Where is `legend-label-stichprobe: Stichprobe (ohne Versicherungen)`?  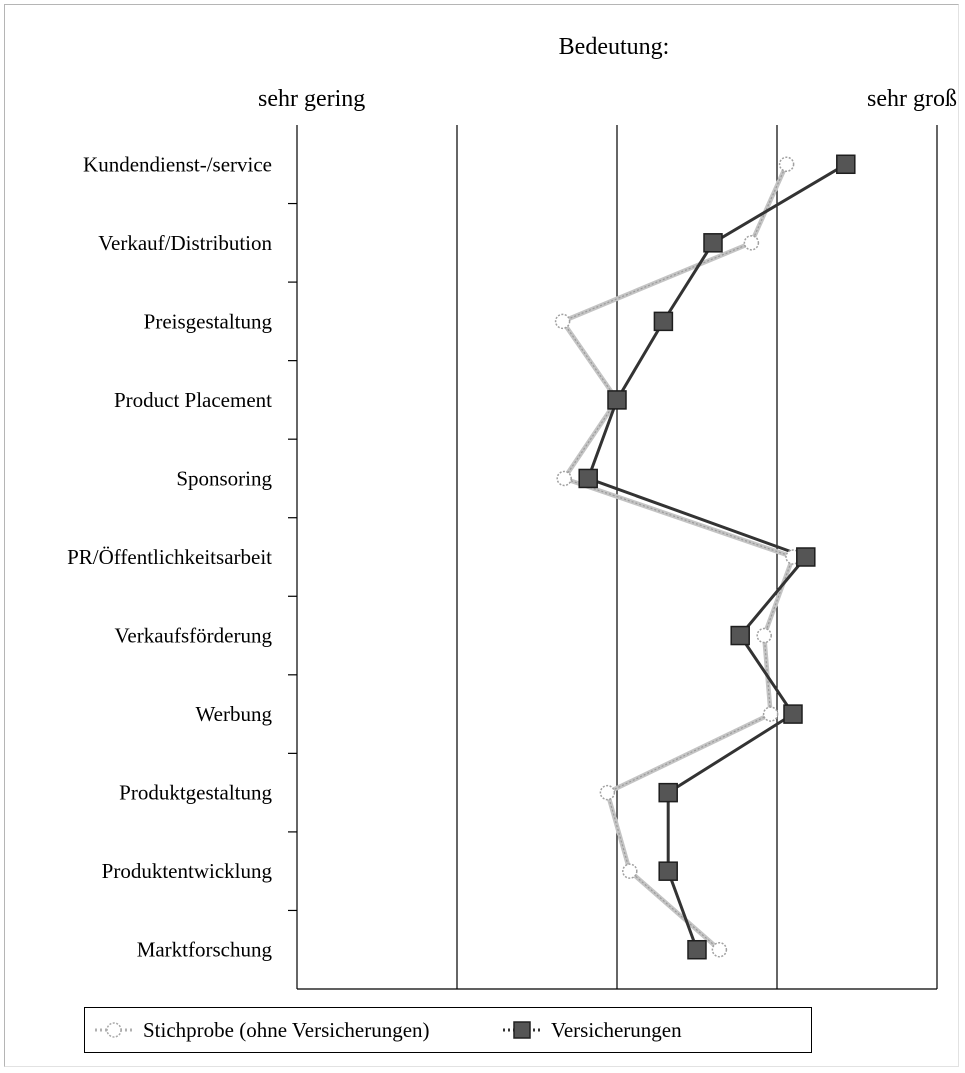 legend-label-stichprobe: Stichprobe (ohne Versicherungen) is located at coordinates (286, 1029).